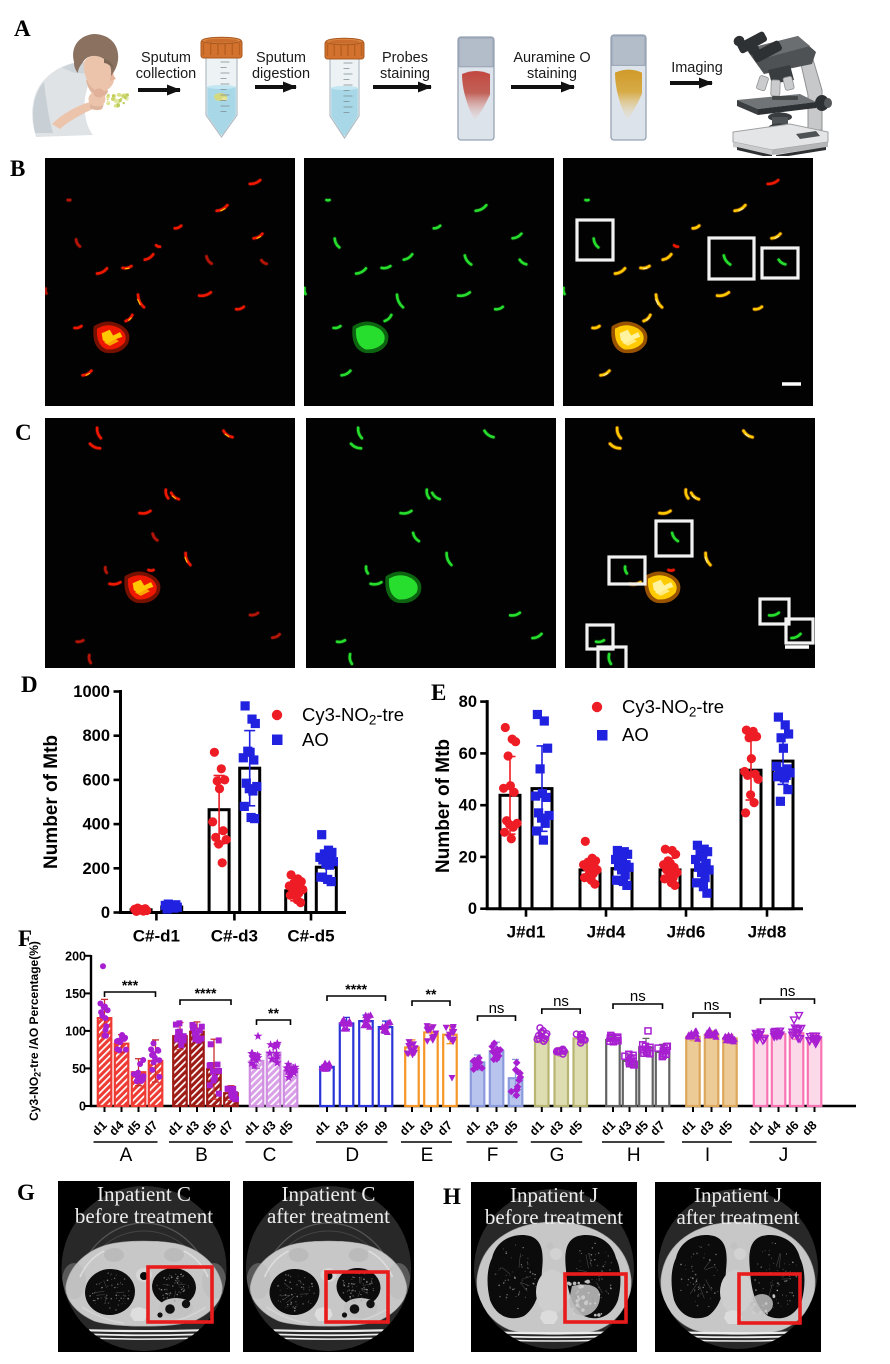 The height and width of the screenshot is (1364, 890). Describe the element at coordinates (468, 702) in the screenshot. I see `svg-text: 80` at that location.